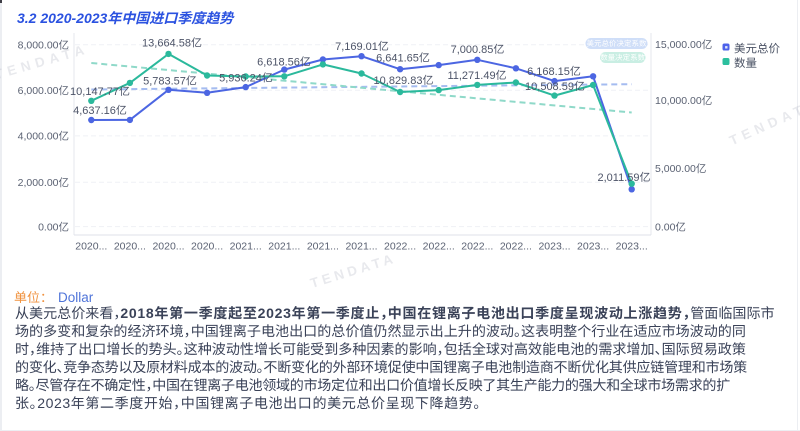  What do you see at coordinates (170, 81) in the screenshot?
I see `svg-text: 5,783.57亿` at bounding box center [170, 81].